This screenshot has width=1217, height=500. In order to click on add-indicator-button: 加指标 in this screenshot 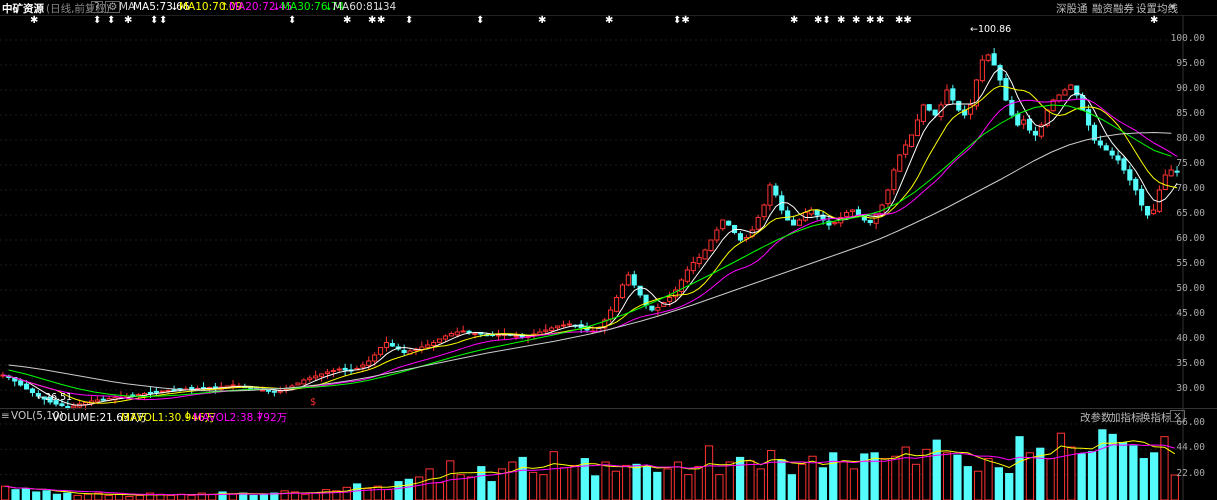, I will do `click(1126, 418)`.